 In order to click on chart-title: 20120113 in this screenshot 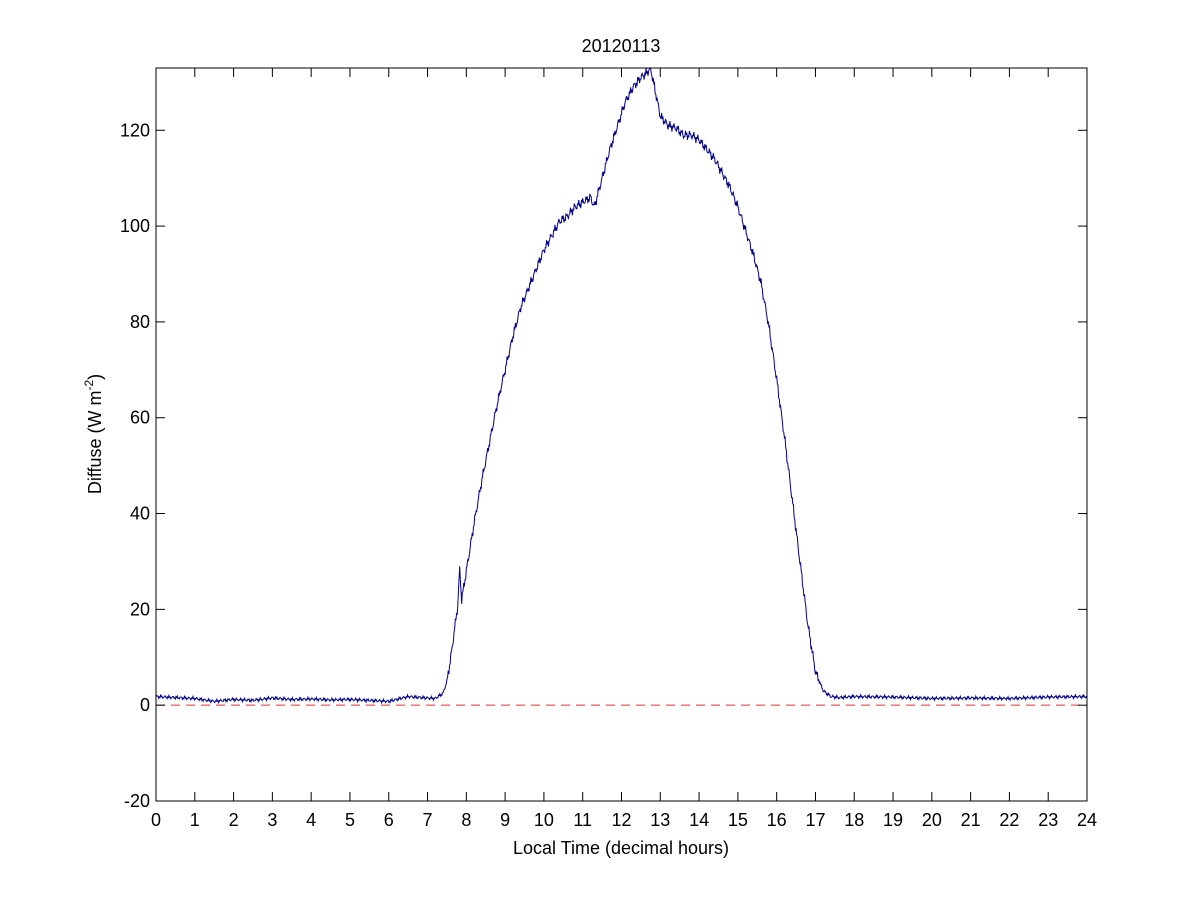, I will do `click(621, 46)`.